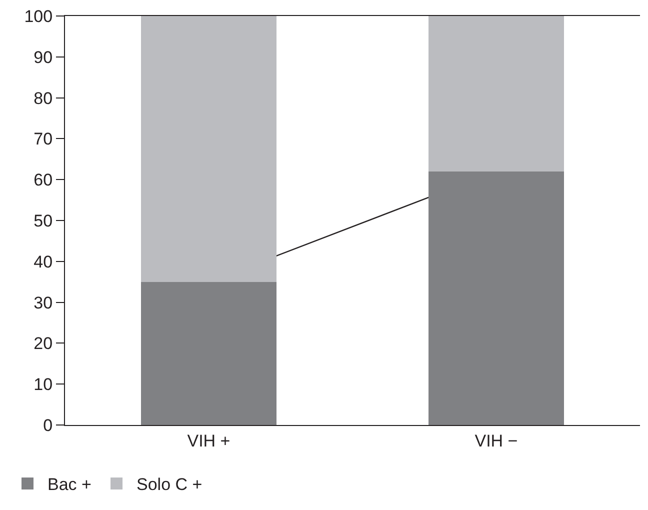 The width and height of the screenshot is (648, 510). Describe the element at coordinates (43, 344) in the screenshot. I see `y-tick-label: 20` at that location.